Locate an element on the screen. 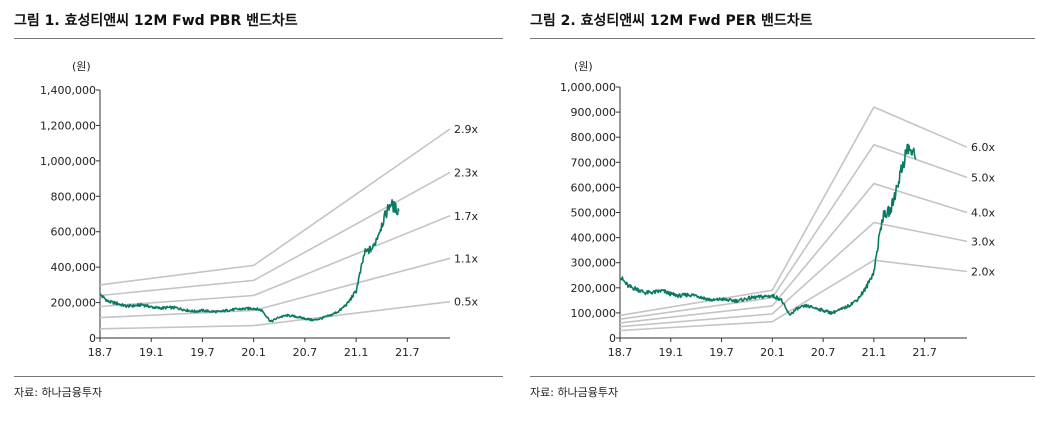 The width and height of the screenshot is (1045, 428). band-label: 6.0x is located at coordinates (983, 147).